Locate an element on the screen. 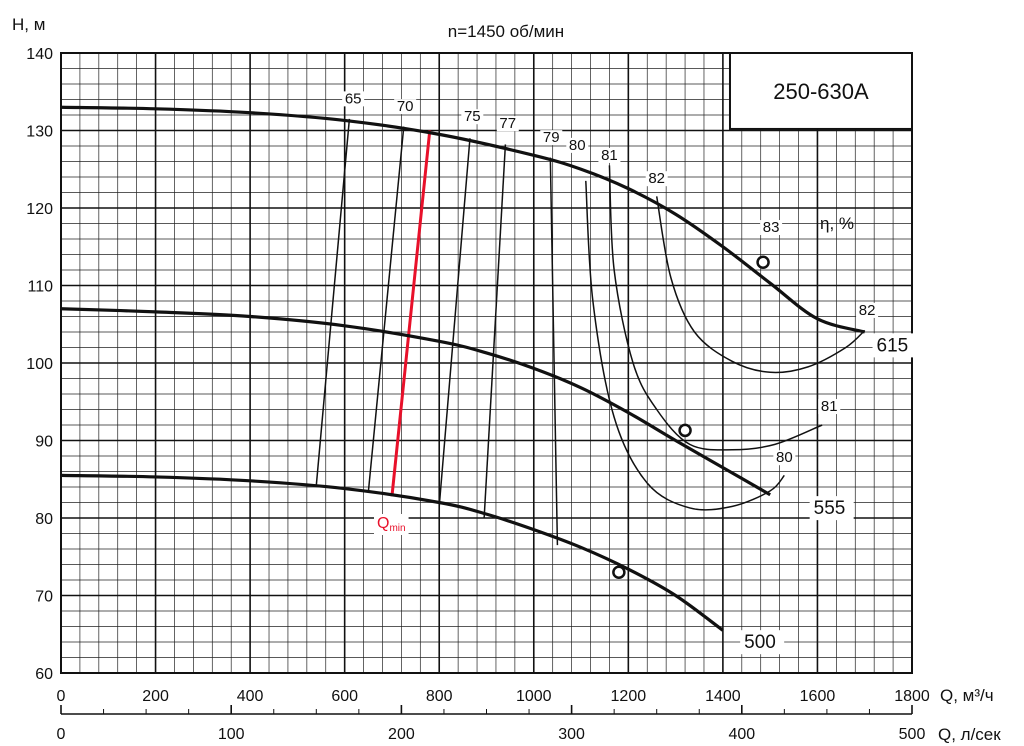 The width and height of the screenshot is (1024, 746). secondary-x-tick-label: 200 is located at coordinates (401, 734).